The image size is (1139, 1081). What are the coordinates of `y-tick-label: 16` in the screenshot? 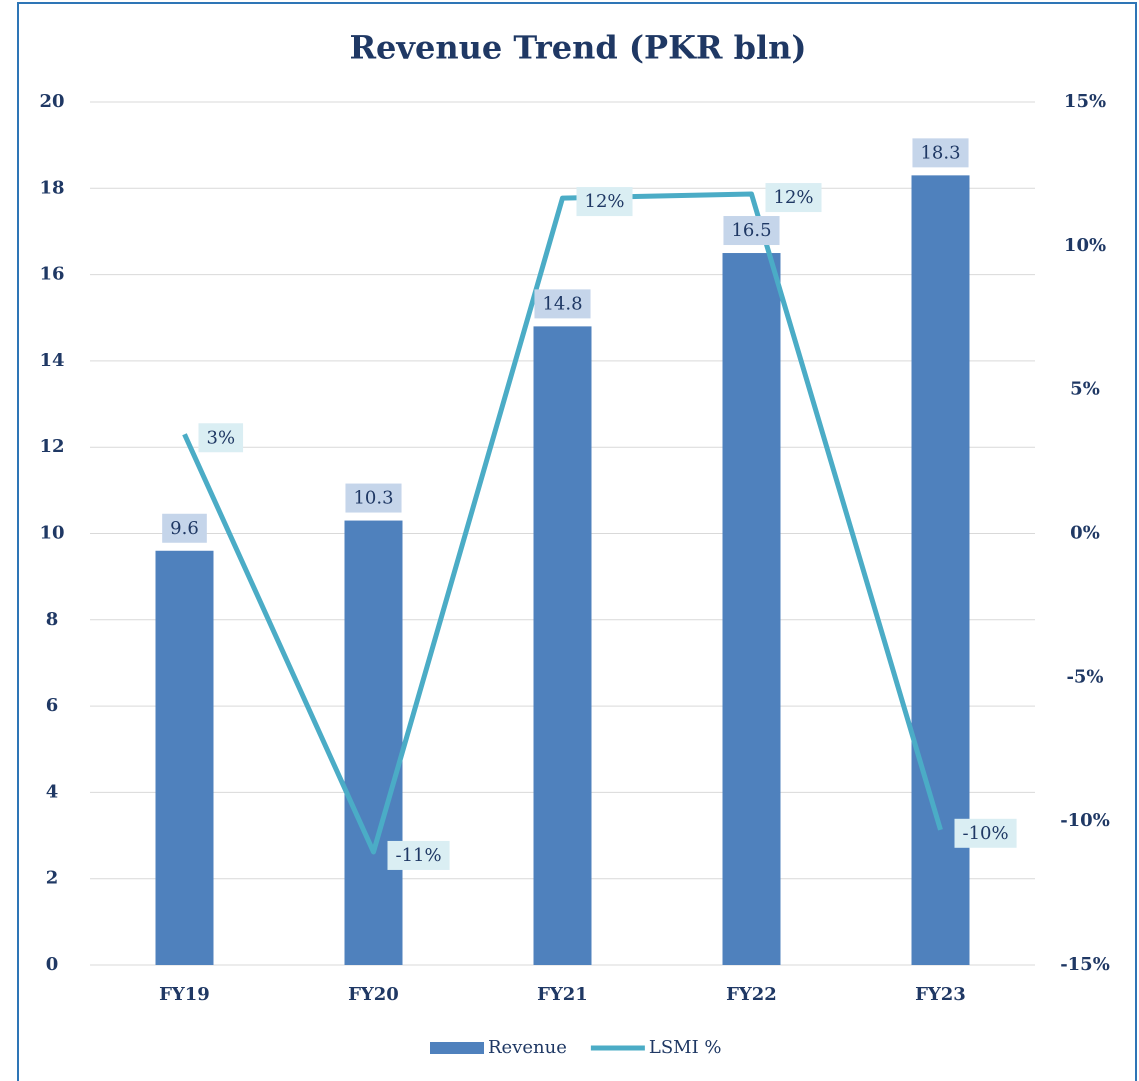 It's located at (51, 274).